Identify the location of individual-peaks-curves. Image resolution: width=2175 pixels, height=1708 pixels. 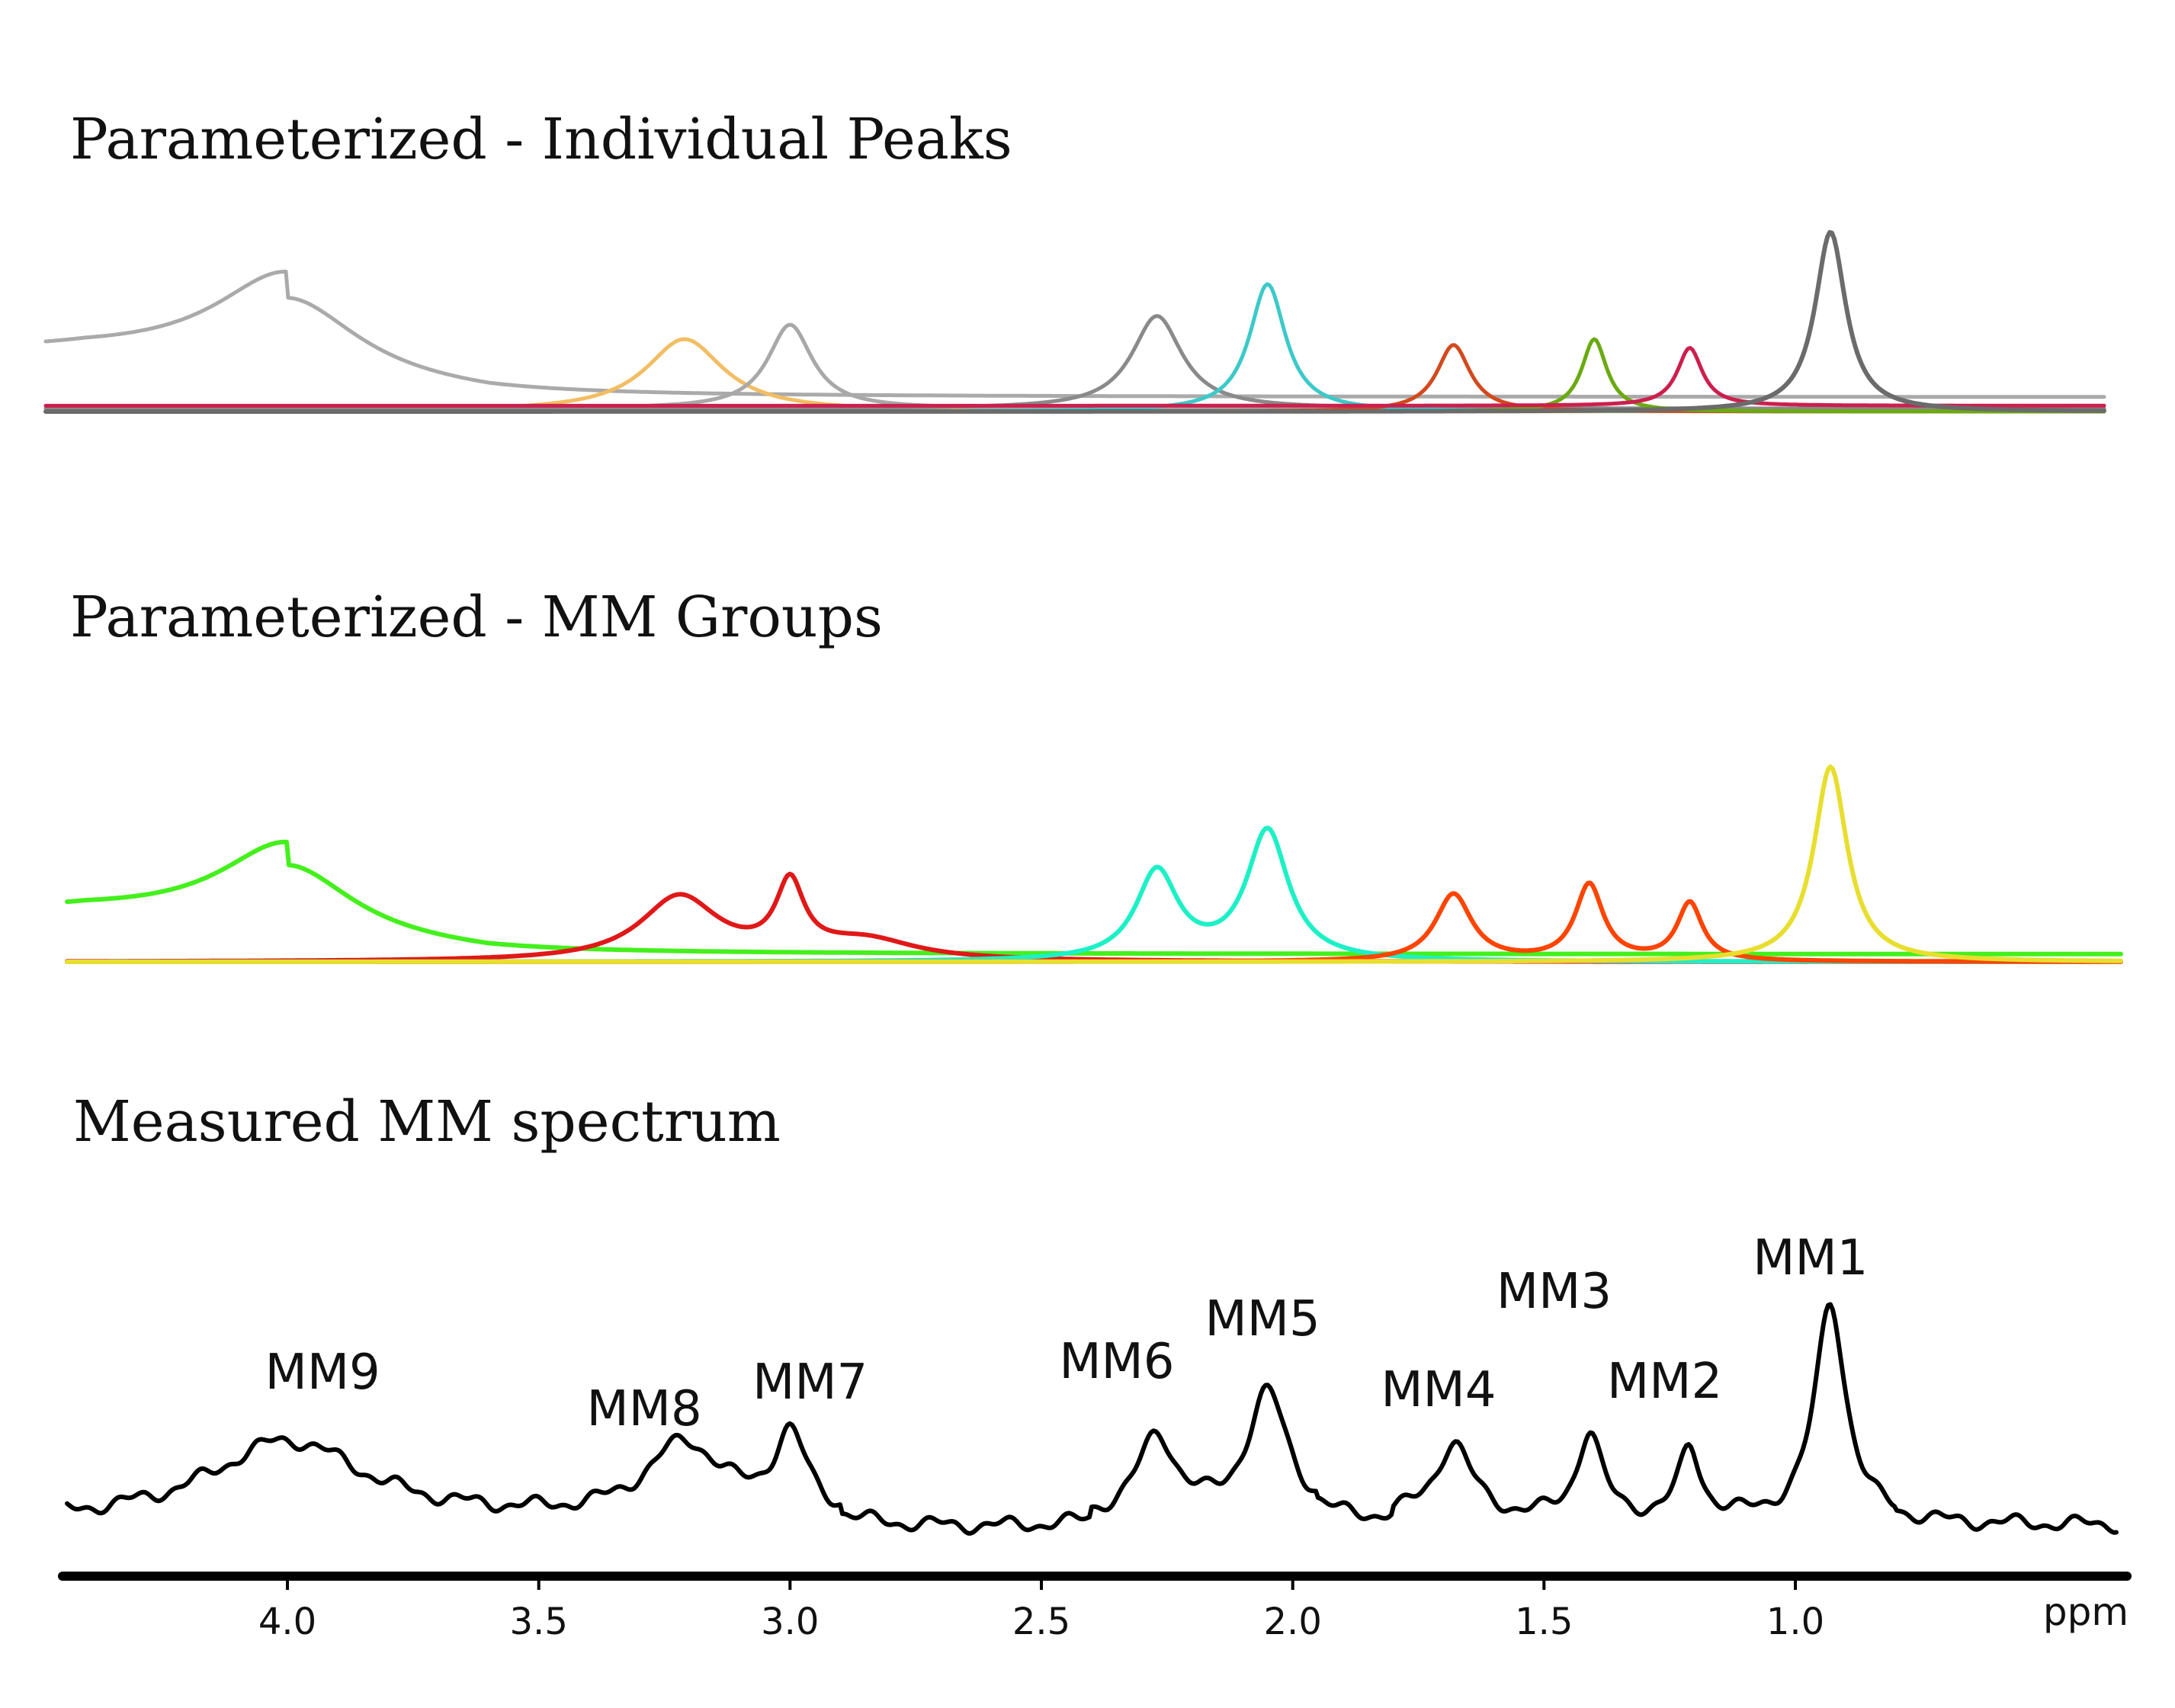
(1074, 321).